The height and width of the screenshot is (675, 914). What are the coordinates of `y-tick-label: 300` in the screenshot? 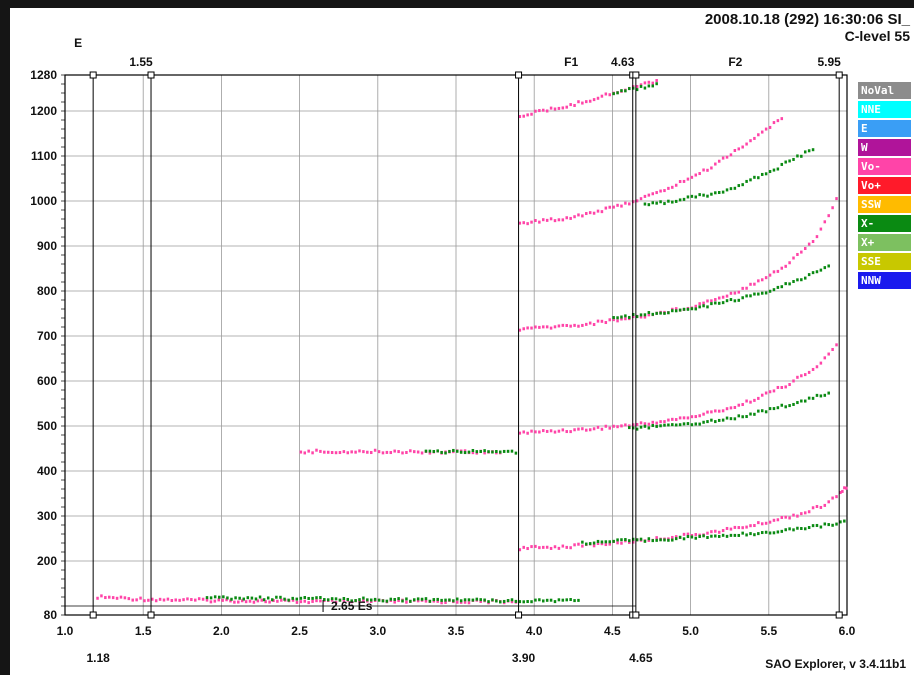 It's located at (47, 516).